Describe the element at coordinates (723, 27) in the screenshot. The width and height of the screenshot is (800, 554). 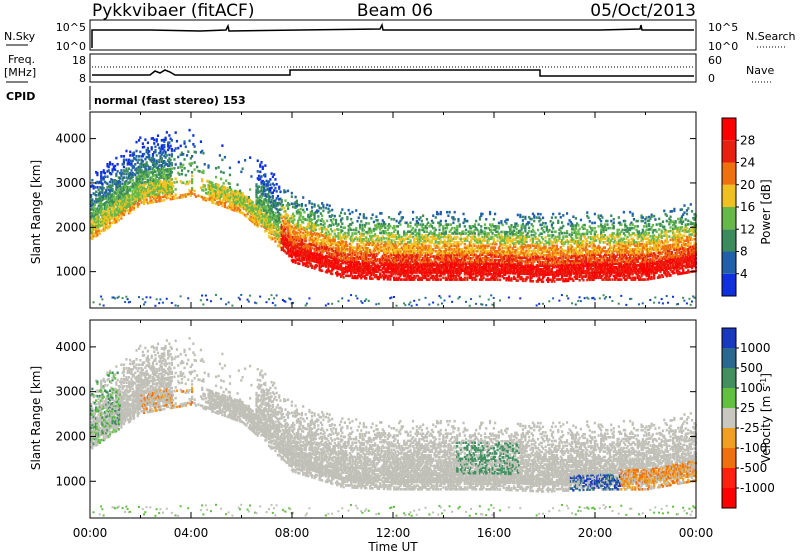
I see `nsearch-tick-top: 10^5` at that location.